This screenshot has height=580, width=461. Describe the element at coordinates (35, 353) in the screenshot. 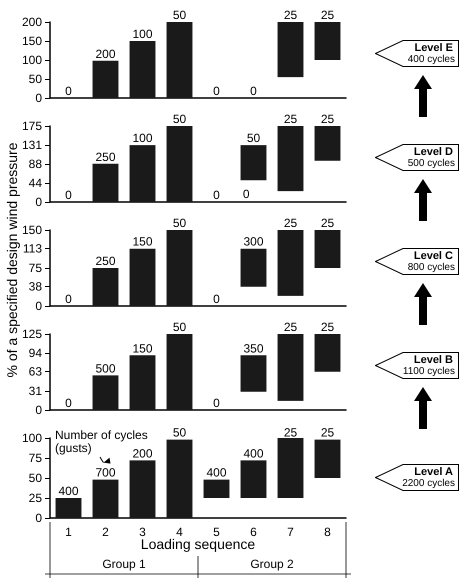

I see `y-tick-label: 94` at that location.